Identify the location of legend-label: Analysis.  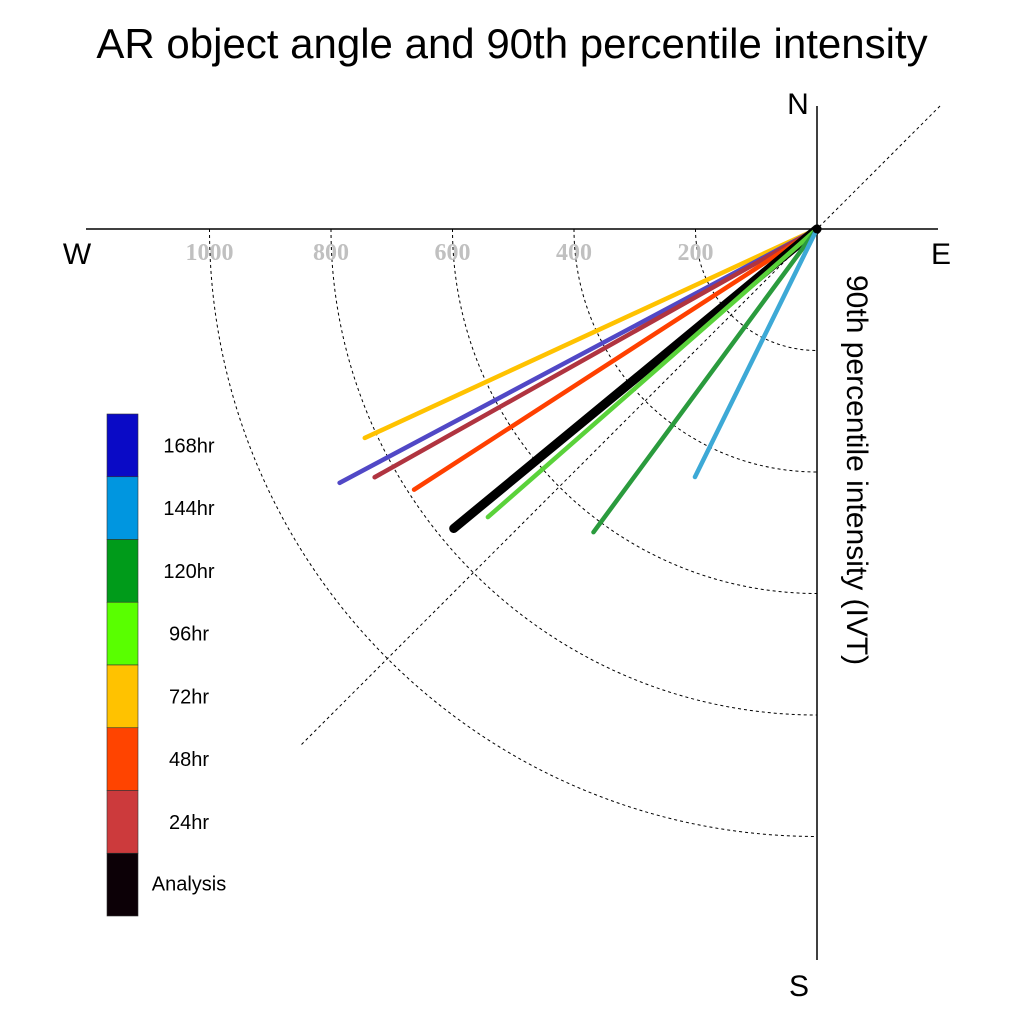
(189, 885).